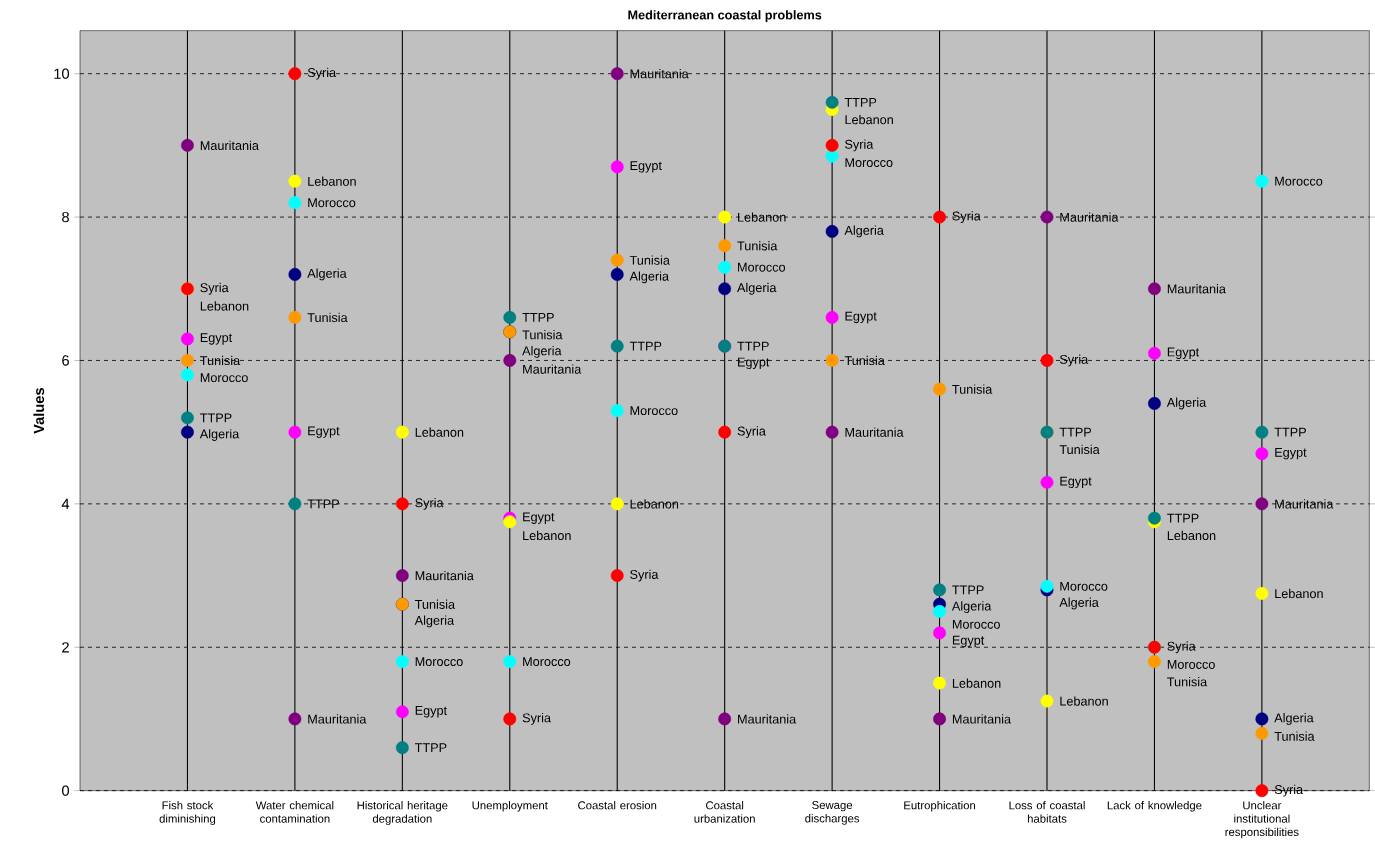 This screenshot has width=1375, height=860. I want to click on x-tick-label: Fish stock diminishing, so click(187, 813).